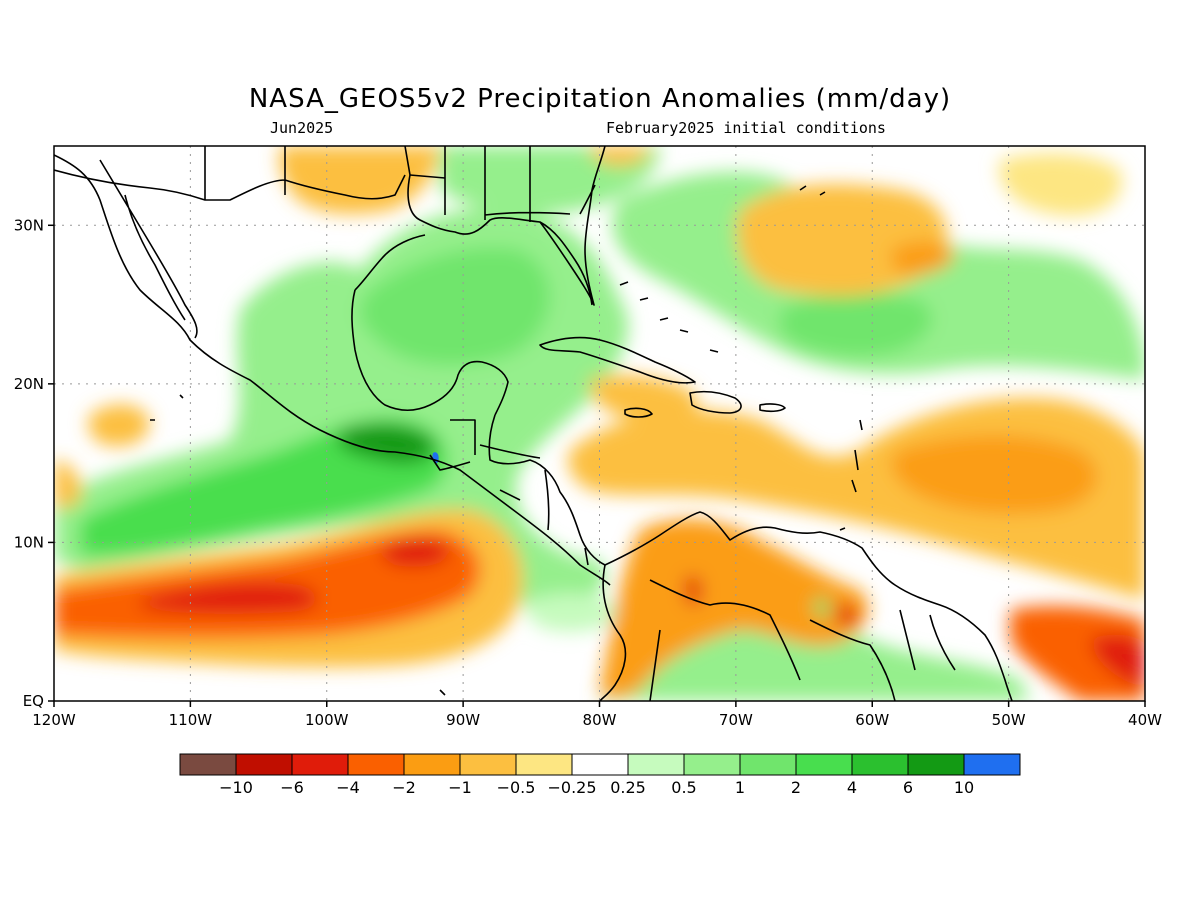 The image size is (1200, 900). I want to click on coast-baja-california, so click(148, 249).